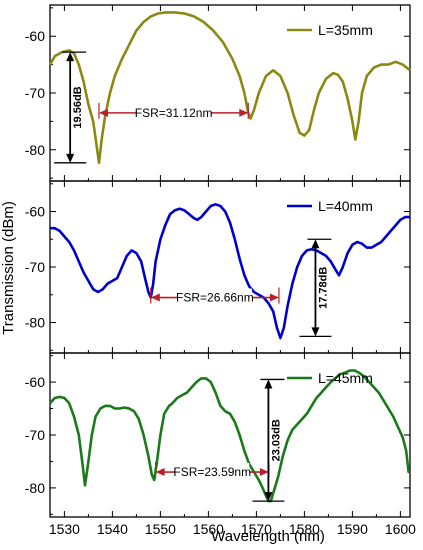  I want to click on fsr-annotation-l45: FSR=23.59nm, so click(212, 470).